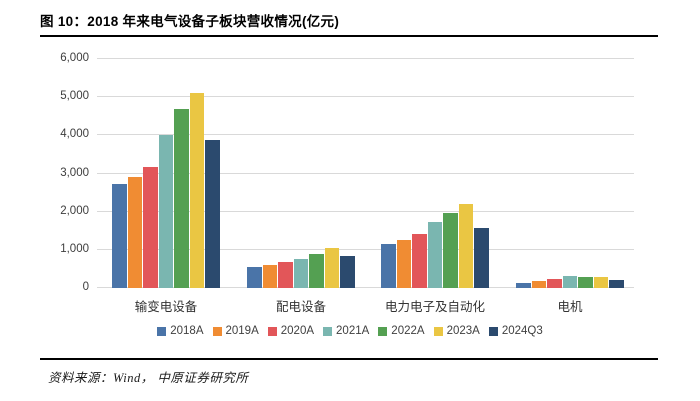 The height and width of the screenshot is (401, 700). Describe the element at coordinates (85, 287) in the screenshot. I see `y-axis-tick-label: 0` at that location.